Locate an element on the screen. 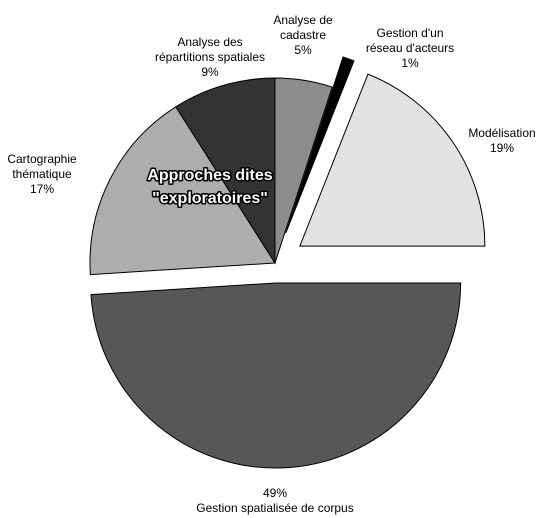 The height and width of the screenshot is (518, 545). value-label: 19% is located at coordinates (502, 148).